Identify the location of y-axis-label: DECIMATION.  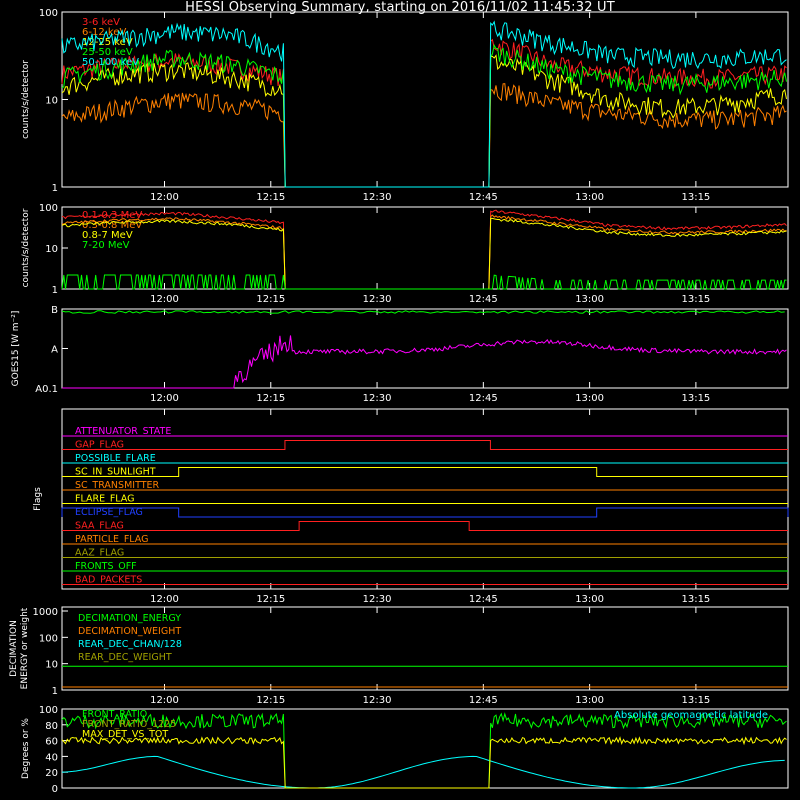
(14, 648).